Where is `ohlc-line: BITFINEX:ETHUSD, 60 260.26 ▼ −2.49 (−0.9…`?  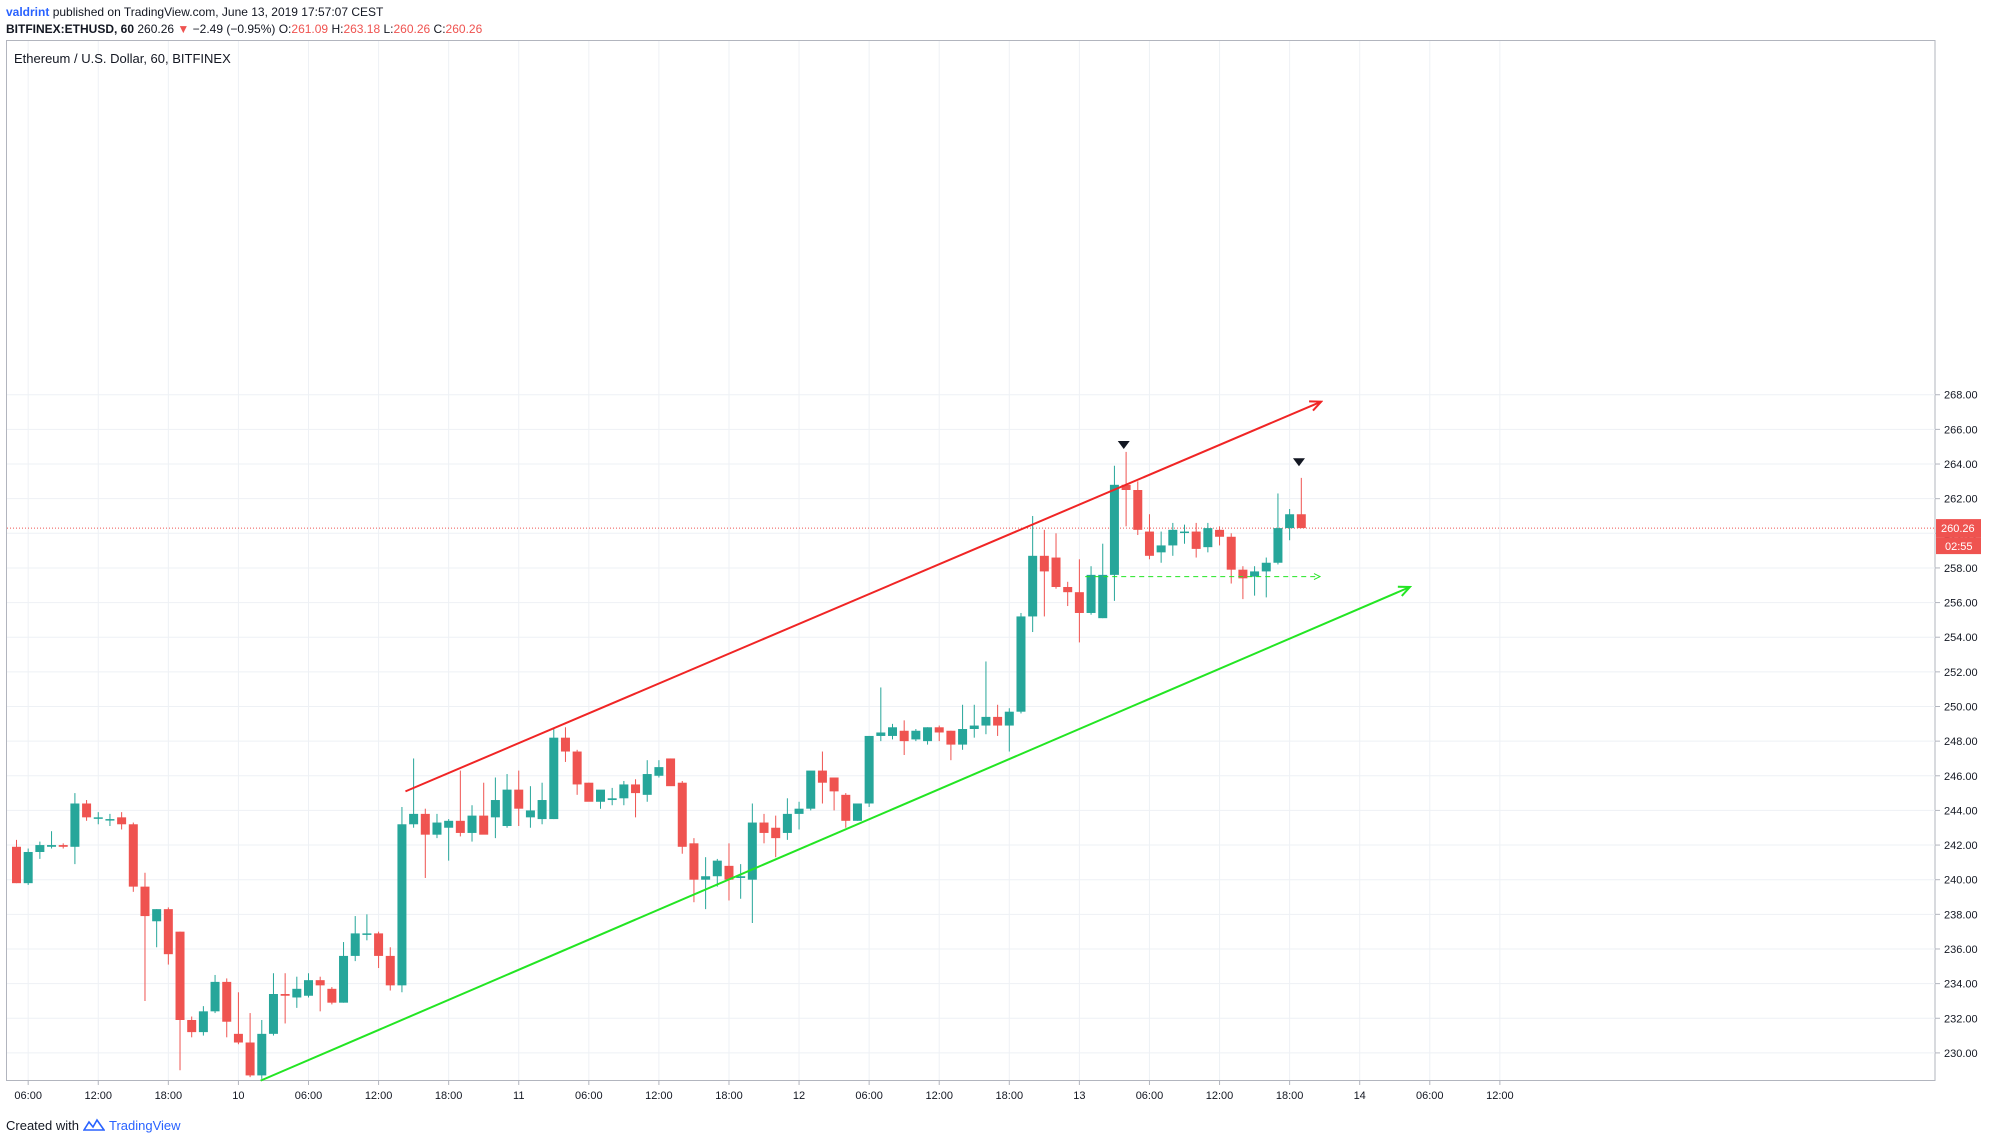
ohlc-line: BITFINEX:ETHUSD, 60 260.26 ▼ −2.49 (−0.9… is located at coordinates (244, 29).